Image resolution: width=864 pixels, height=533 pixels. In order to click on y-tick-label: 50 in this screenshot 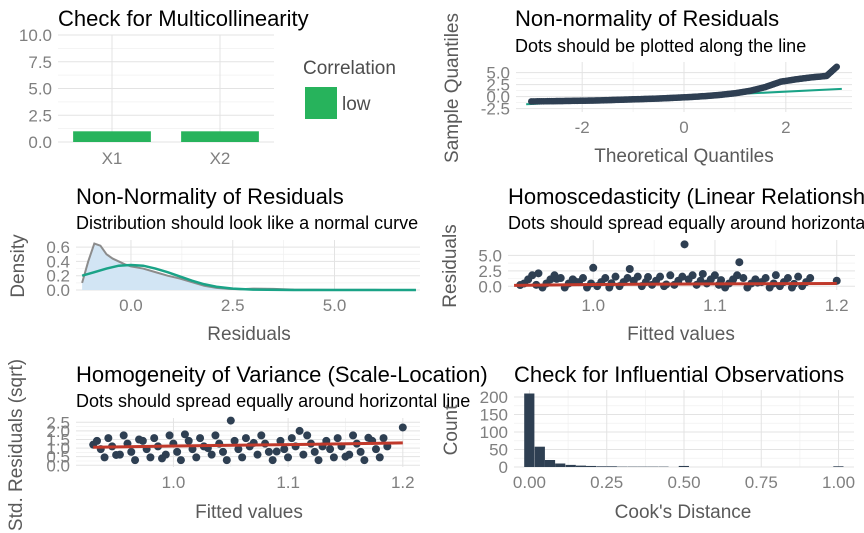, I will do `click(498, 450)`.